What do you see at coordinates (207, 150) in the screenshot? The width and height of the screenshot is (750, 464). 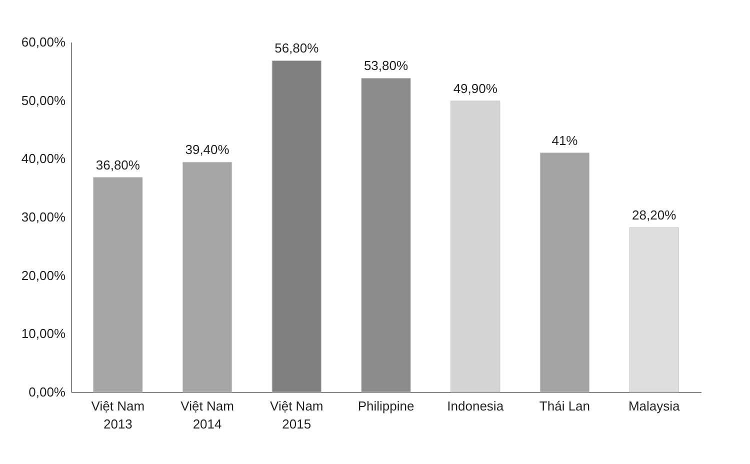 I see `data-label: 39,40%` at bounding box center [207, 150].